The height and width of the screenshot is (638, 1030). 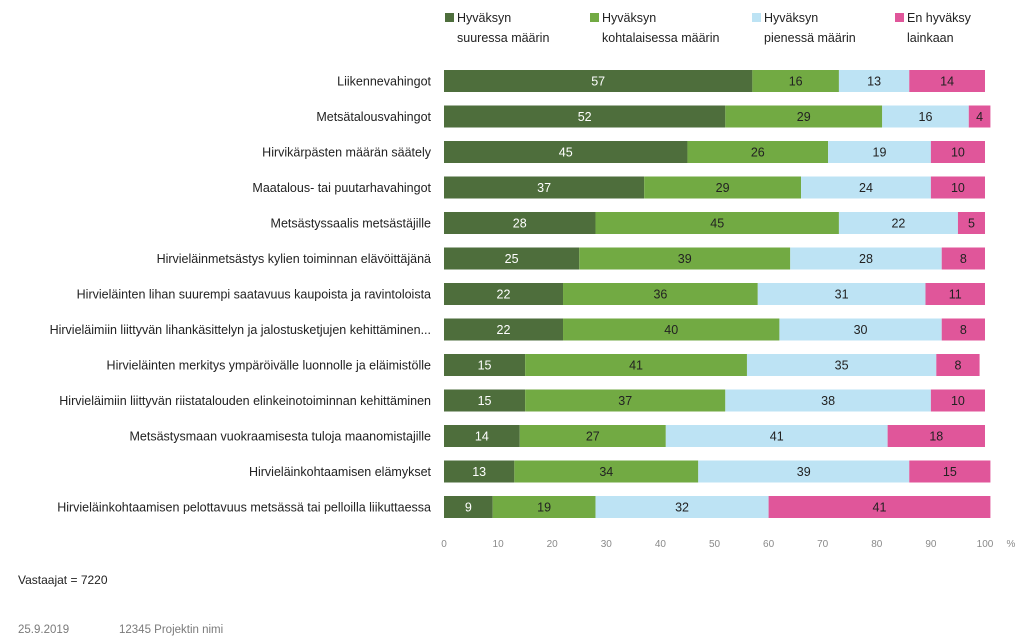 I want to click on data-label: 18, so click(x=936, y=437).